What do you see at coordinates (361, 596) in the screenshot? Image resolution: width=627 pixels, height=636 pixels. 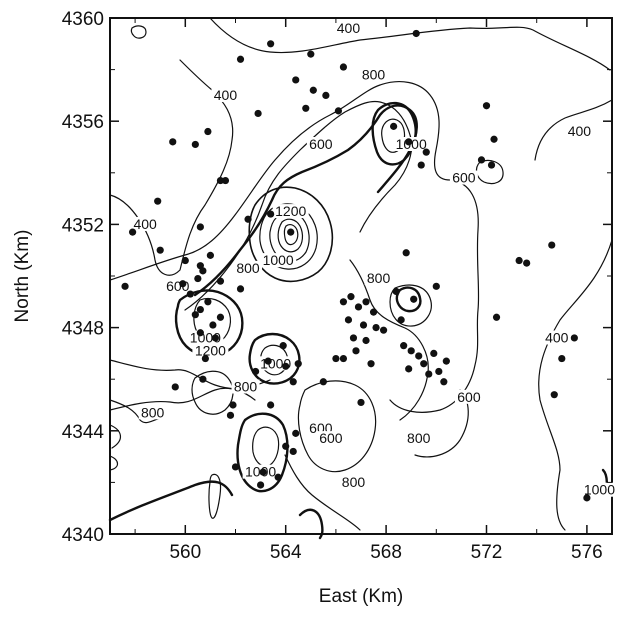 I see `x-axis-label: East (Km)` at bounding box center [361, 596].